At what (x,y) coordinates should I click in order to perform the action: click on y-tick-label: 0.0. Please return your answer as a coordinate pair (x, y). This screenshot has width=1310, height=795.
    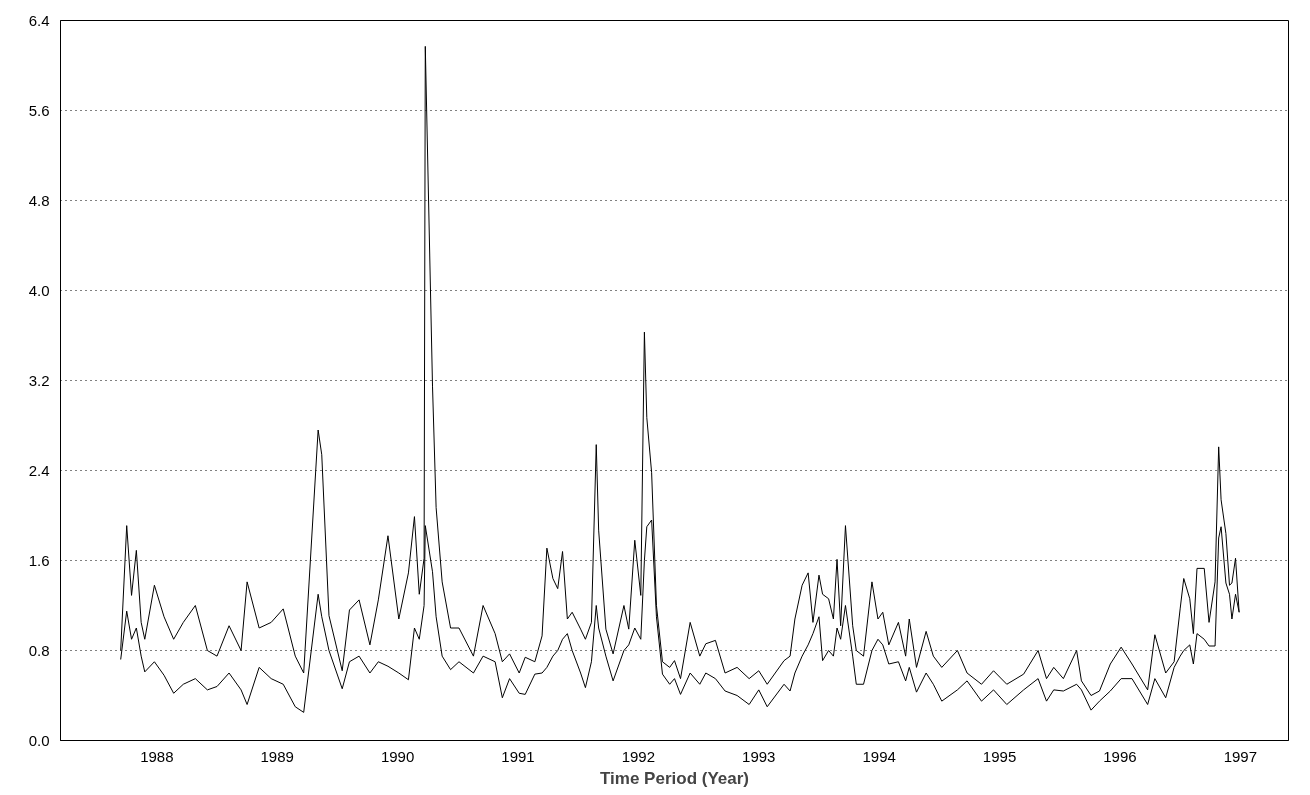
    Looking at the image, I should click on (39, 740).